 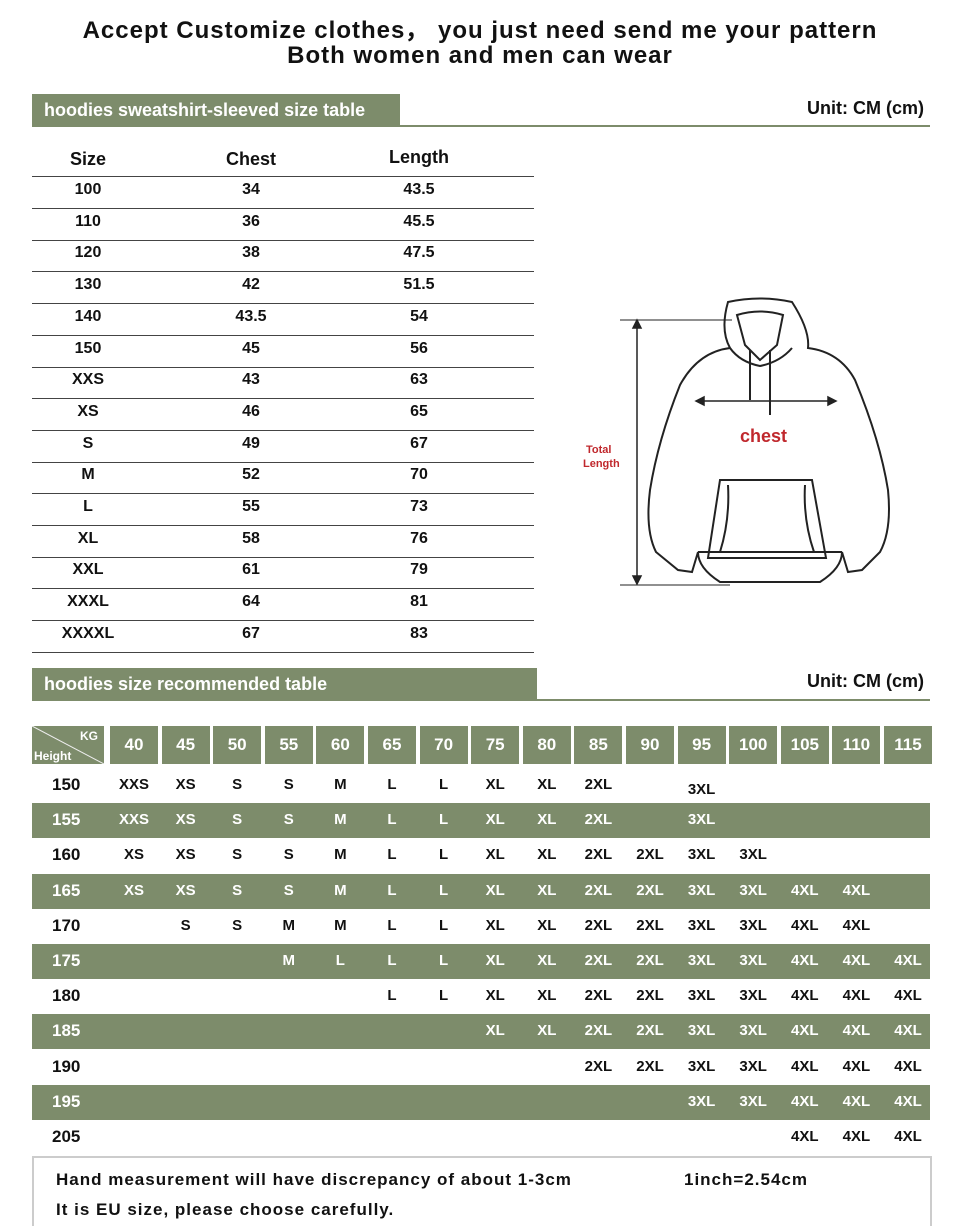 What do you see at coordinates (88, 348) in the screenshot?
I see `size-cell: 150` at bounding box center [88, 348].